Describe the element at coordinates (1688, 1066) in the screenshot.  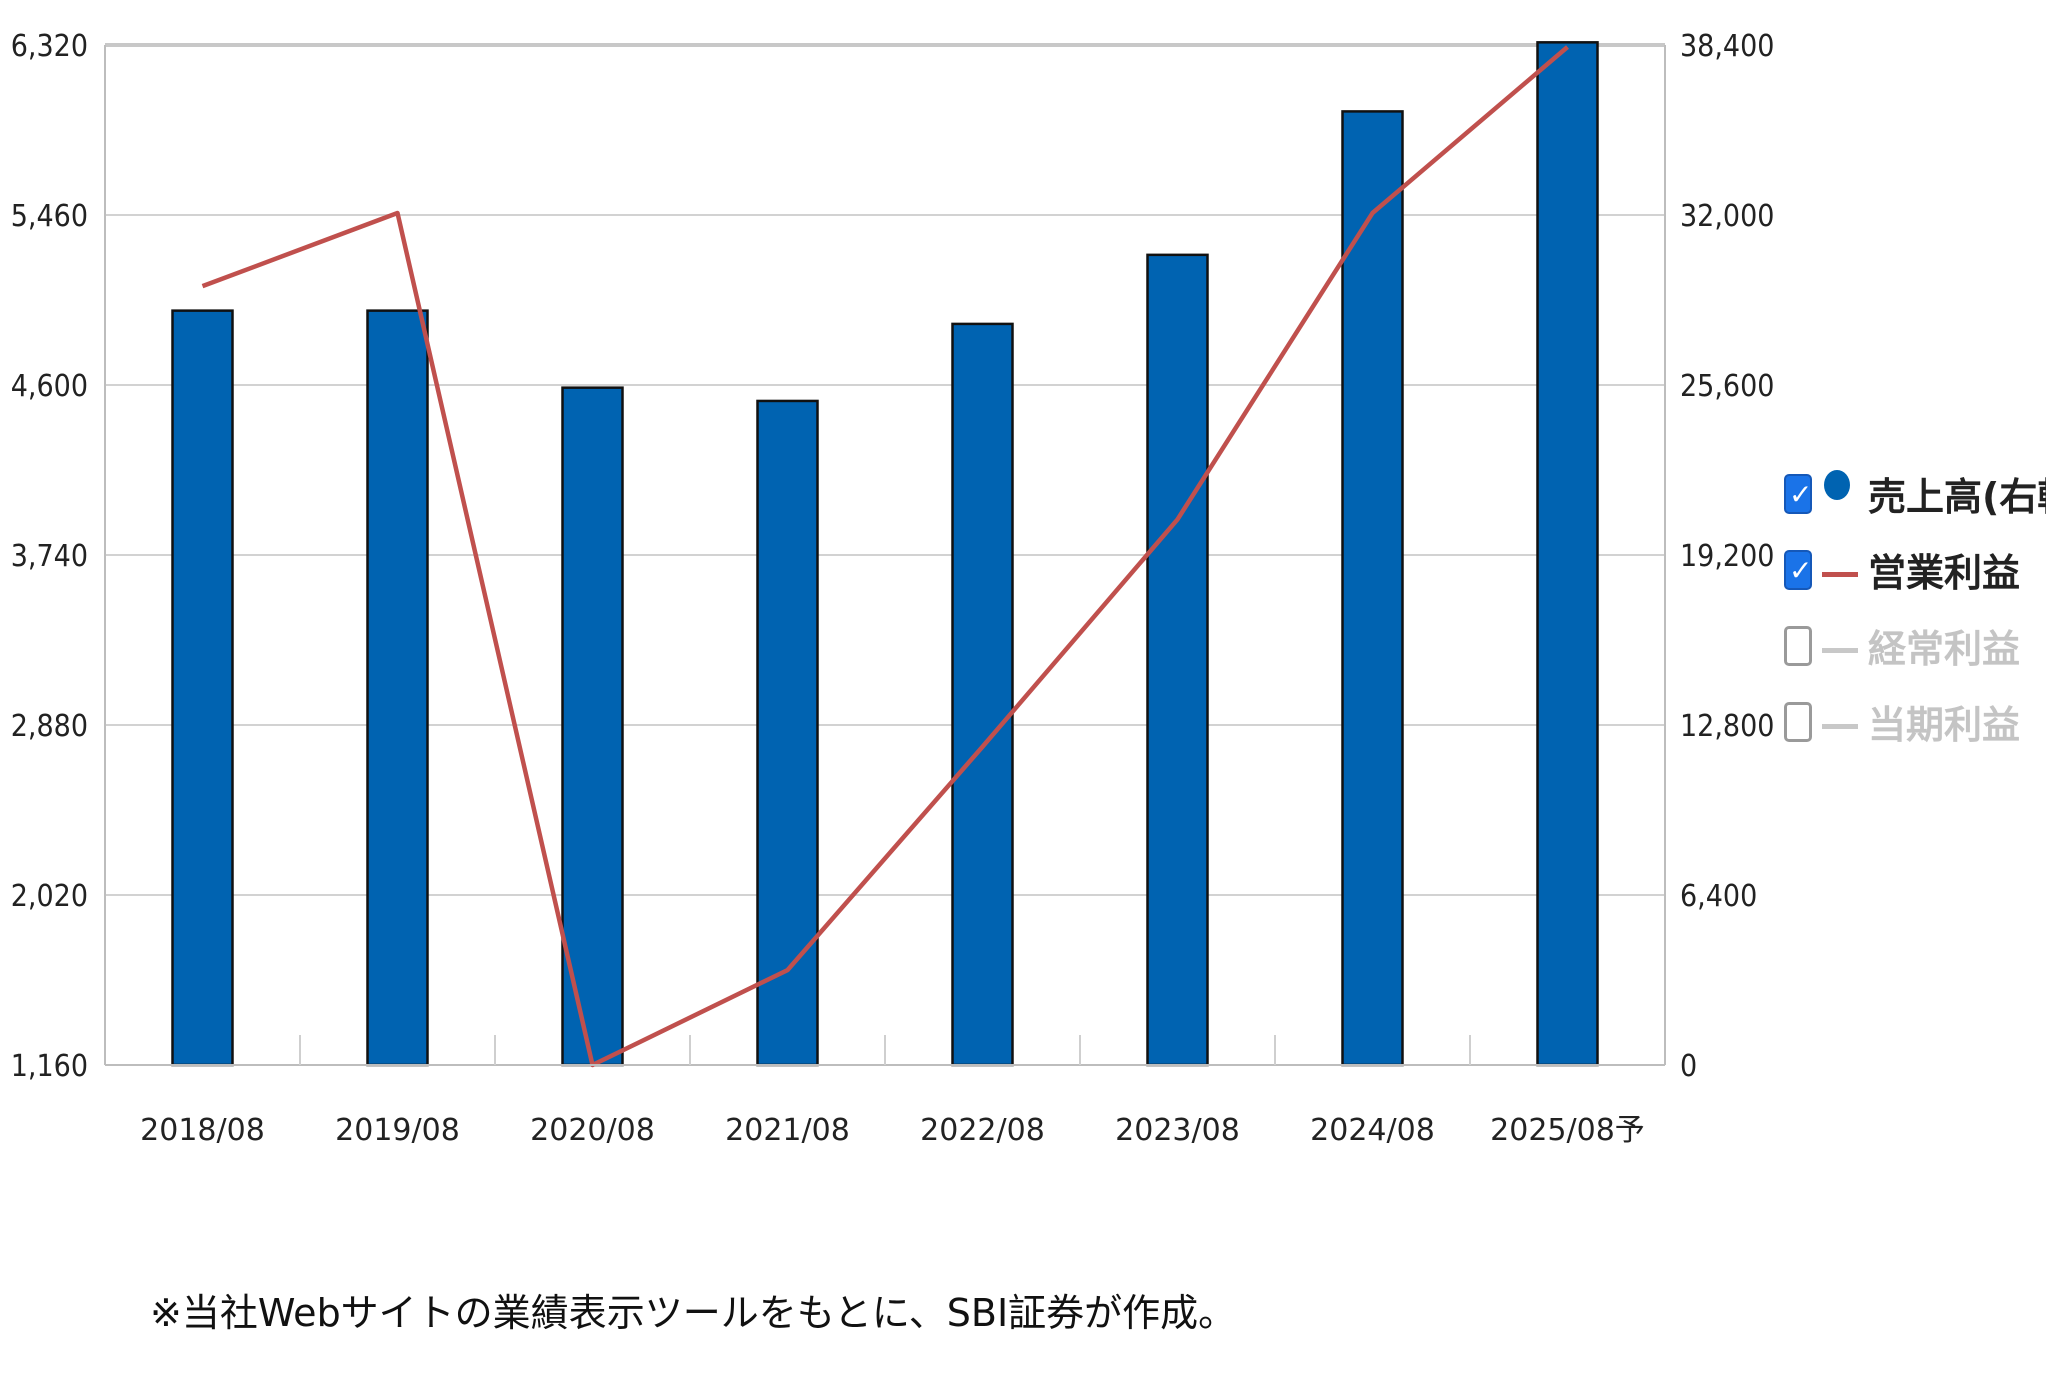
I see `y-right-tick-label: 0` at that location.